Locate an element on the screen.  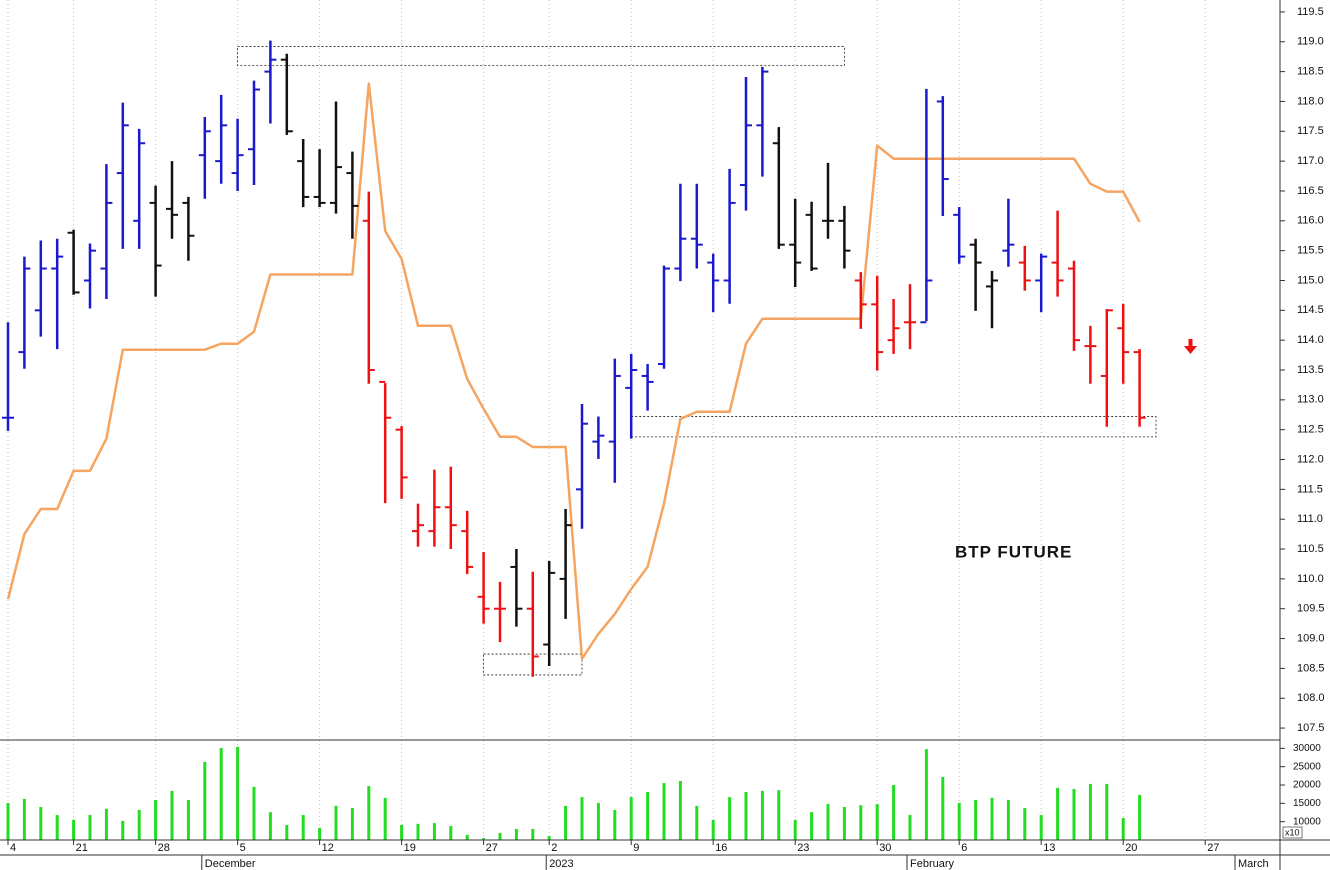
y-tick-label: 111.5 is located at coordinates (1310, 489).